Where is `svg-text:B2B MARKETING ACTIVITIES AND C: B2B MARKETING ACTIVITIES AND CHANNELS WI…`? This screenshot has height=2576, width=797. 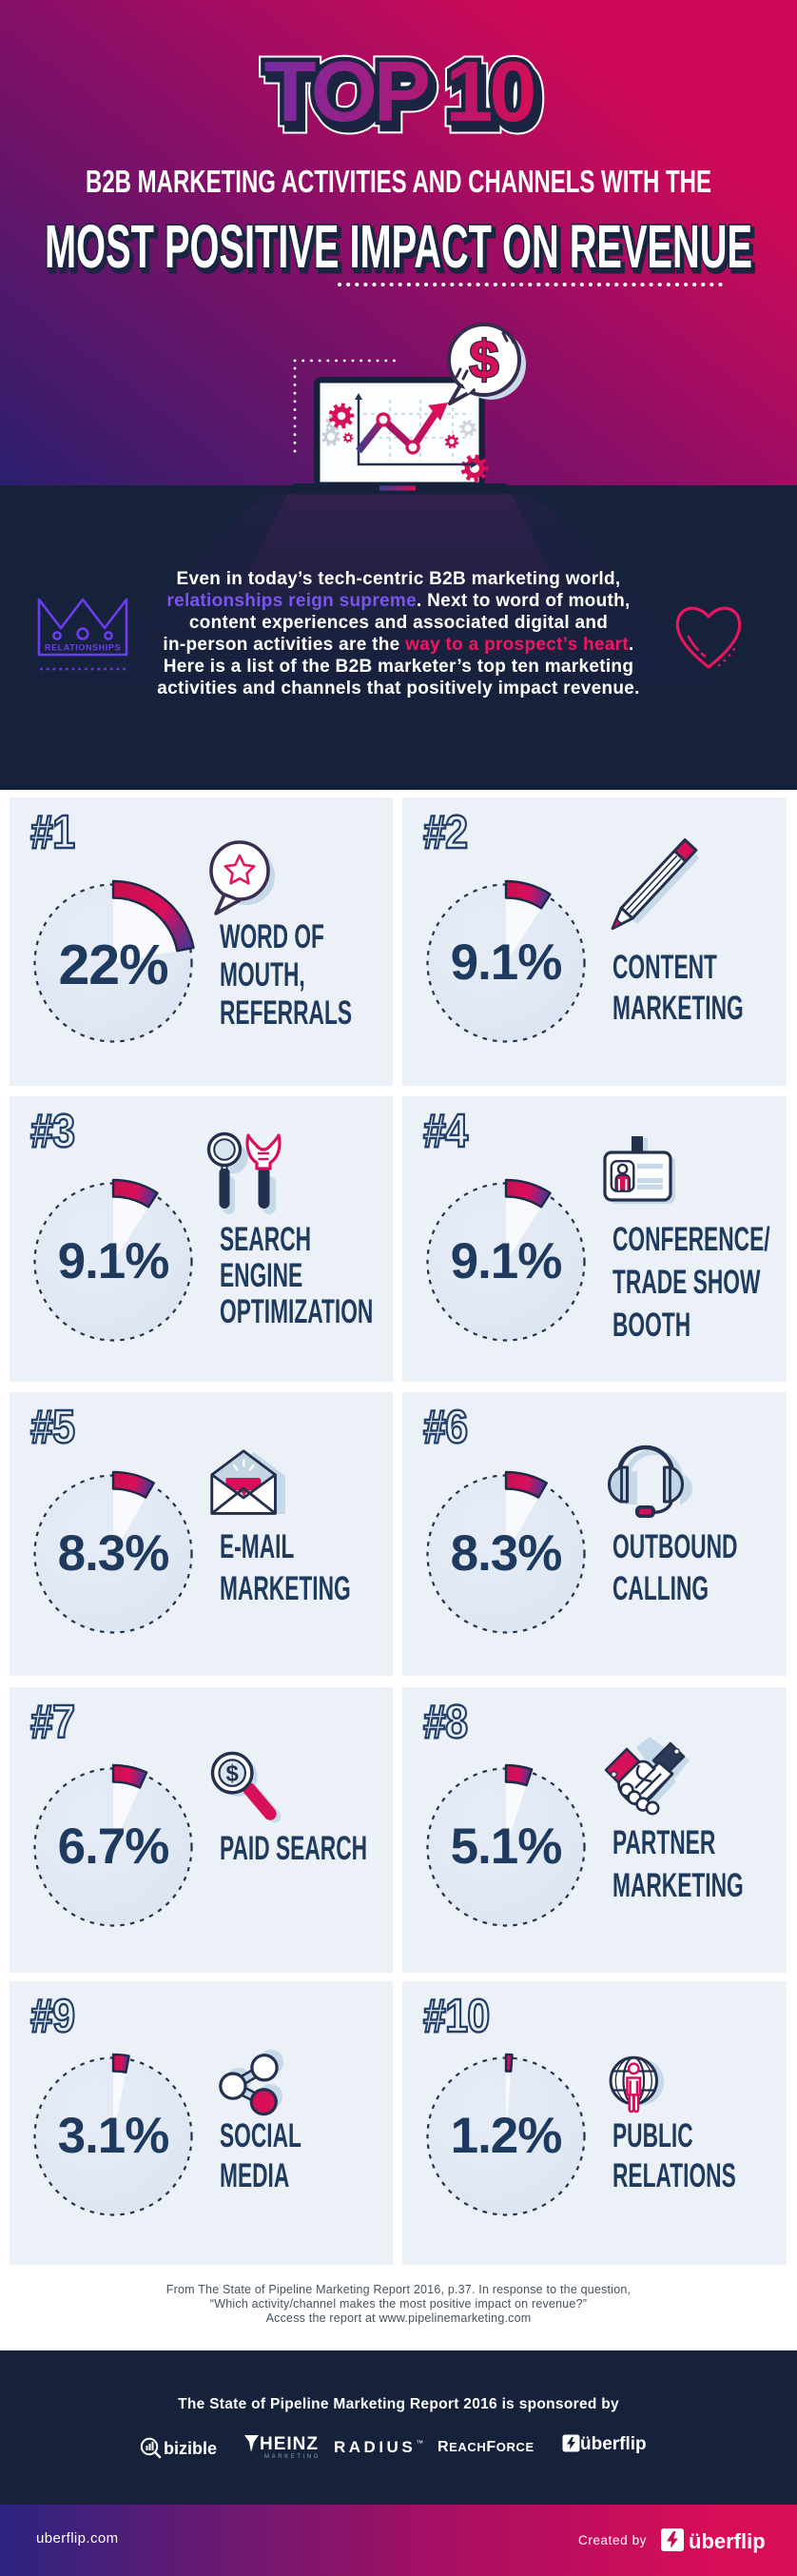
svg-text:B2B MARKETING ACTIVITIES AND C: B2B MARKETING ACTIVITIES AND CHANNELS WI… is located at coordinates (398, 181).